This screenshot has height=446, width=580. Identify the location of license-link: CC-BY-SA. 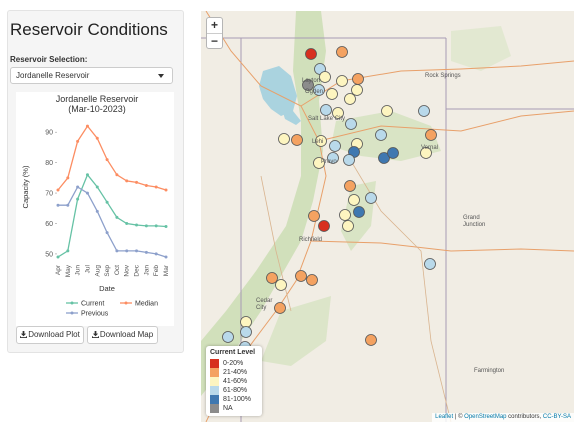
(556, 417).